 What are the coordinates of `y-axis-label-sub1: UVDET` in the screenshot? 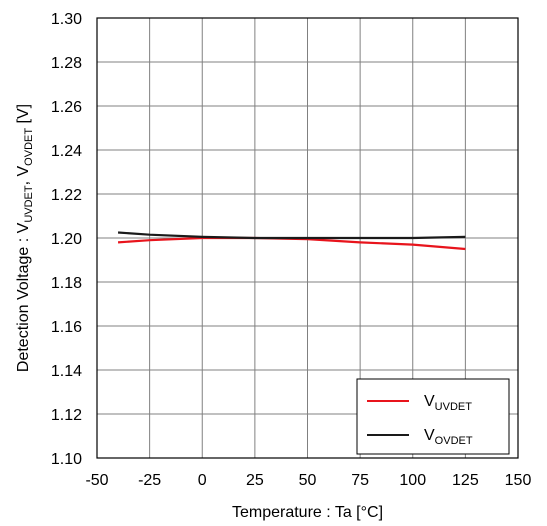 It's located at (29, 204).